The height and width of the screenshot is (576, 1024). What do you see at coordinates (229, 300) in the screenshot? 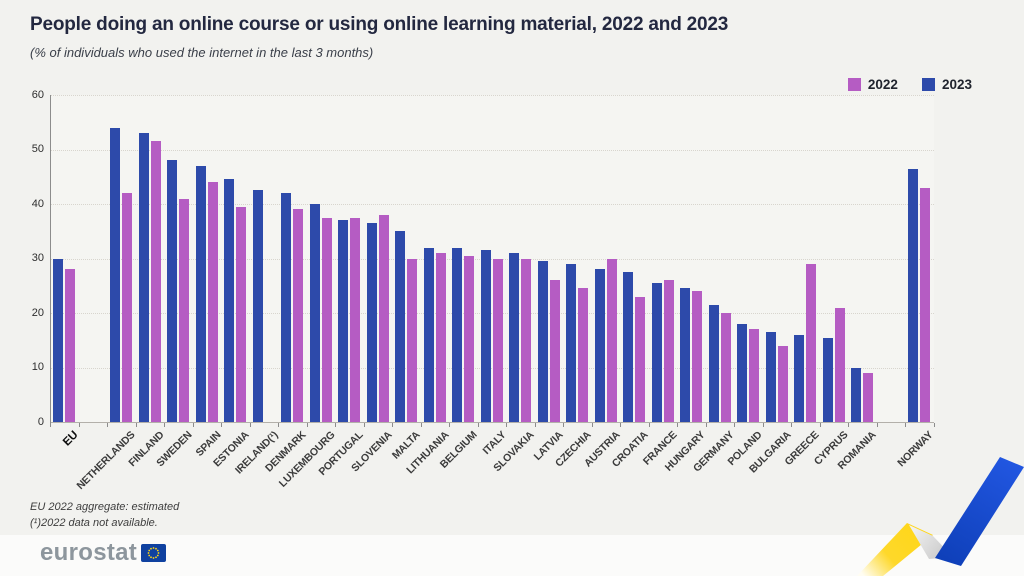
I see `bar-estonia-2023` at bounding box center [229, 300].